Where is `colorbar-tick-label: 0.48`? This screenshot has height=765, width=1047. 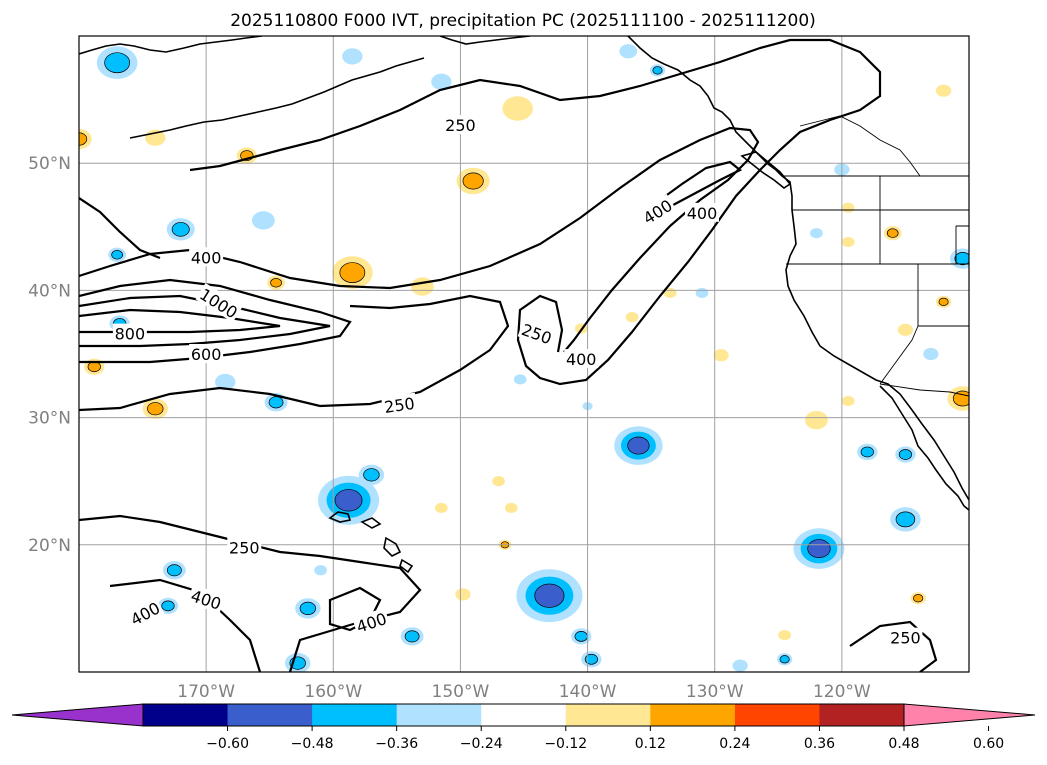
colorbar-tick-label: 0.48 is located at coordinates (903, 744).